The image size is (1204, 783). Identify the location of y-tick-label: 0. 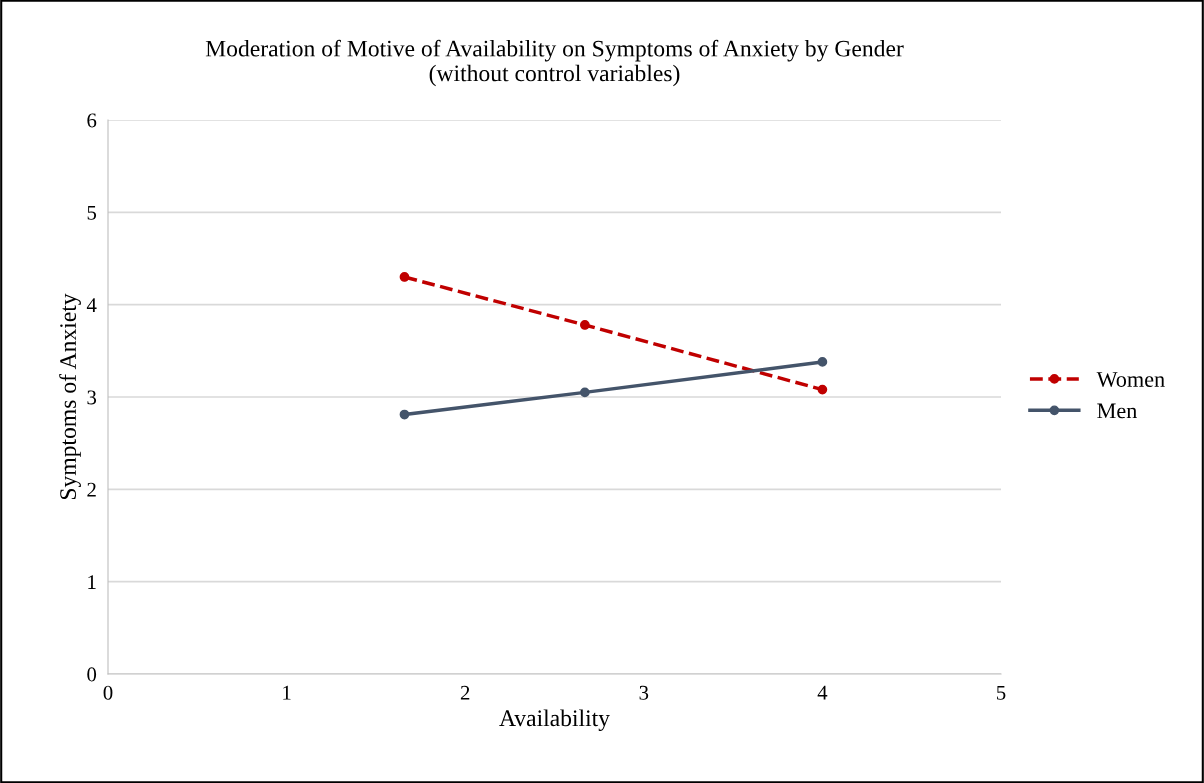
(92, 674).